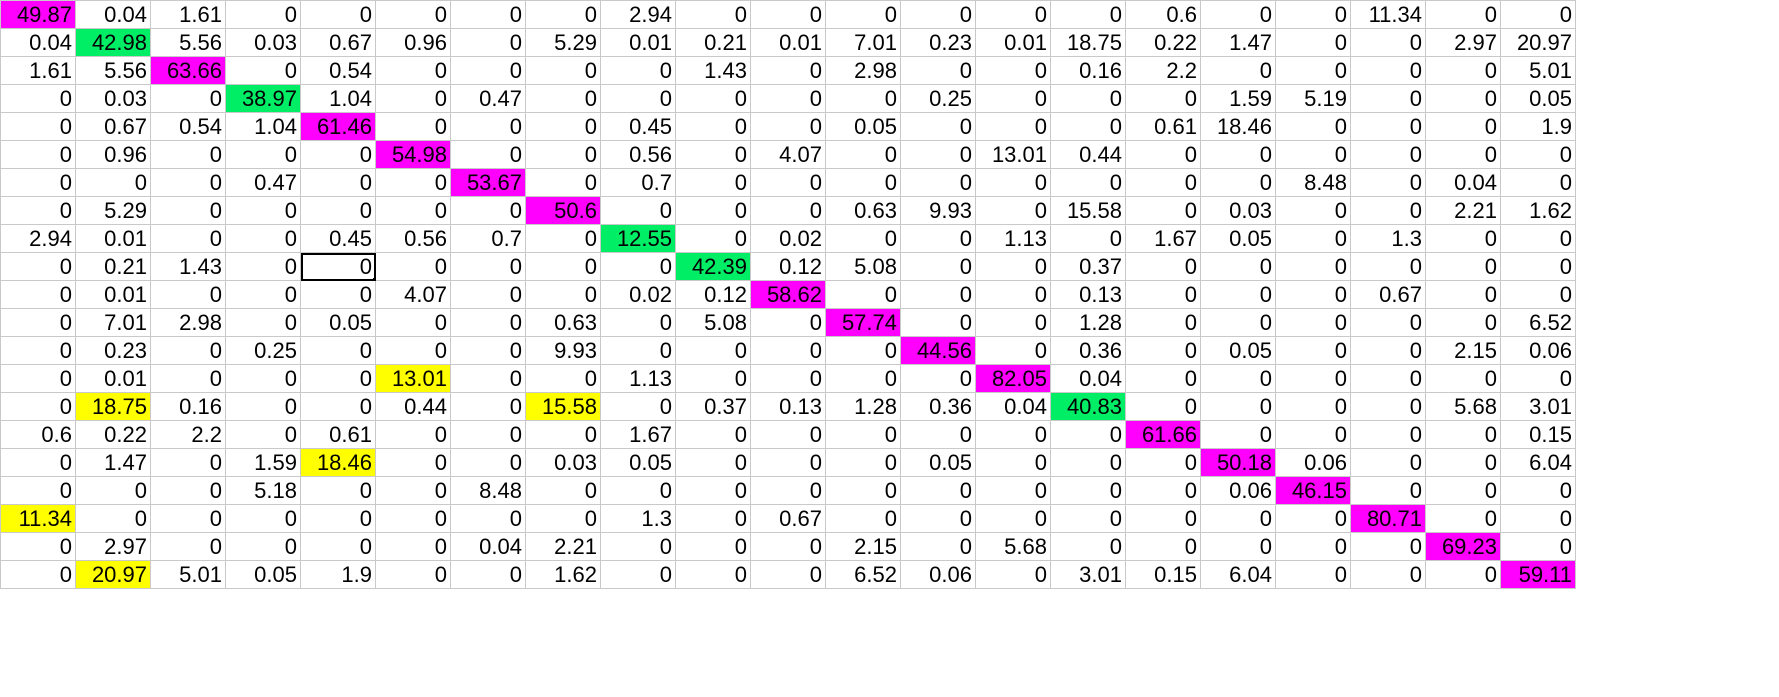  What do you see at coordinates (788, 238) in the screenshot?
I see `sheet-cell: 0.02` at bounding box center [788, 238].